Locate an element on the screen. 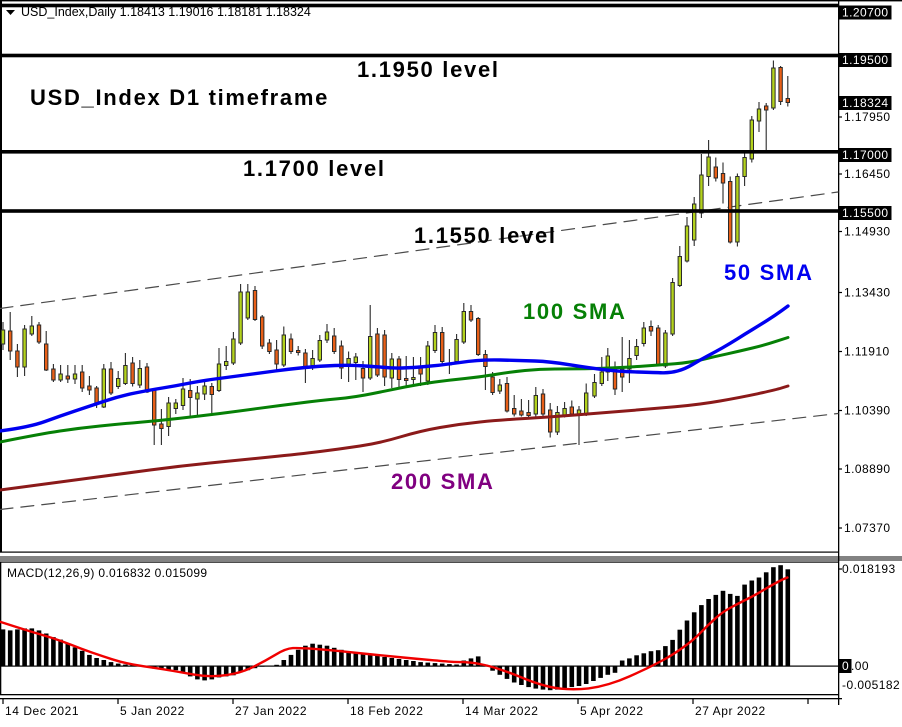  svg-text: 1.16450 is located at coordinates (867, 174).